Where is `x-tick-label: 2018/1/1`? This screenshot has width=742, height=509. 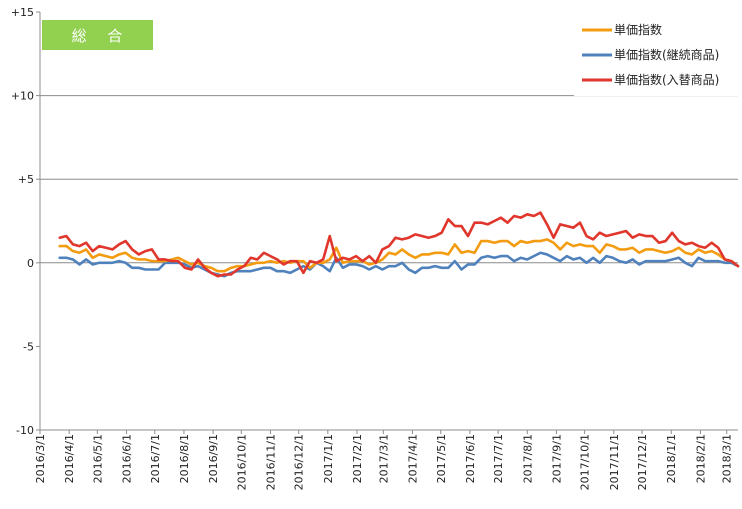 x-tick-label: 2018/1/1 is located at coordinates (671, 458).